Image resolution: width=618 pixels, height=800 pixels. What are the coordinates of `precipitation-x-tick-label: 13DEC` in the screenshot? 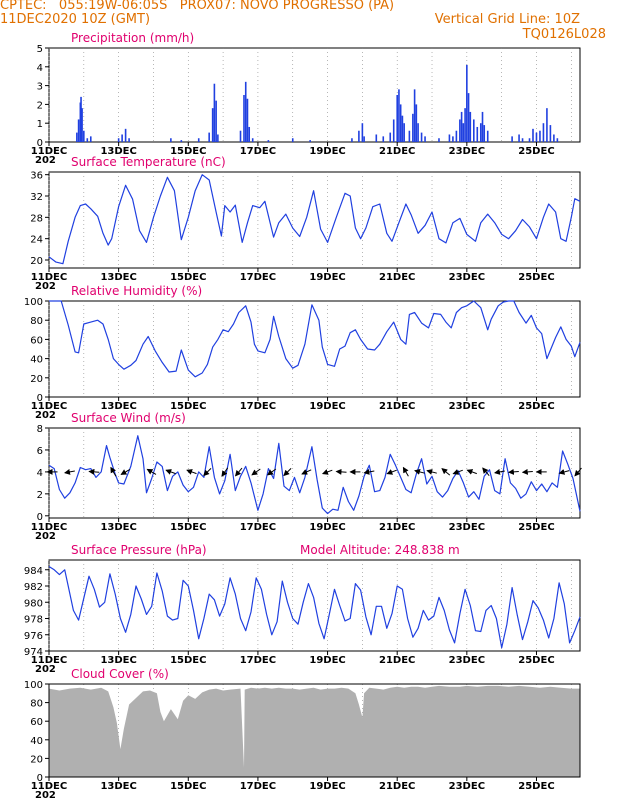 It's located at (118, 151).